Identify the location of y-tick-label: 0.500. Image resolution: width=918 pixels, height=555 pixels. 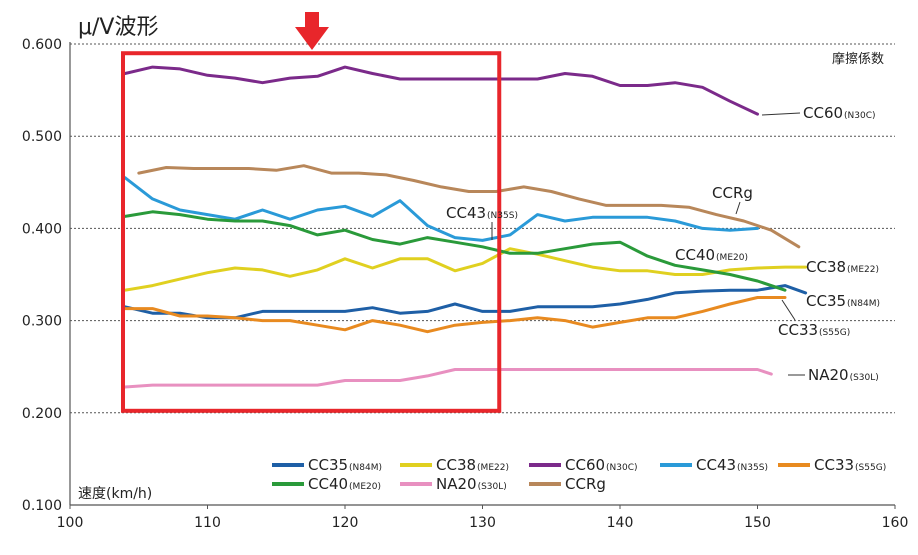
(42, 137).